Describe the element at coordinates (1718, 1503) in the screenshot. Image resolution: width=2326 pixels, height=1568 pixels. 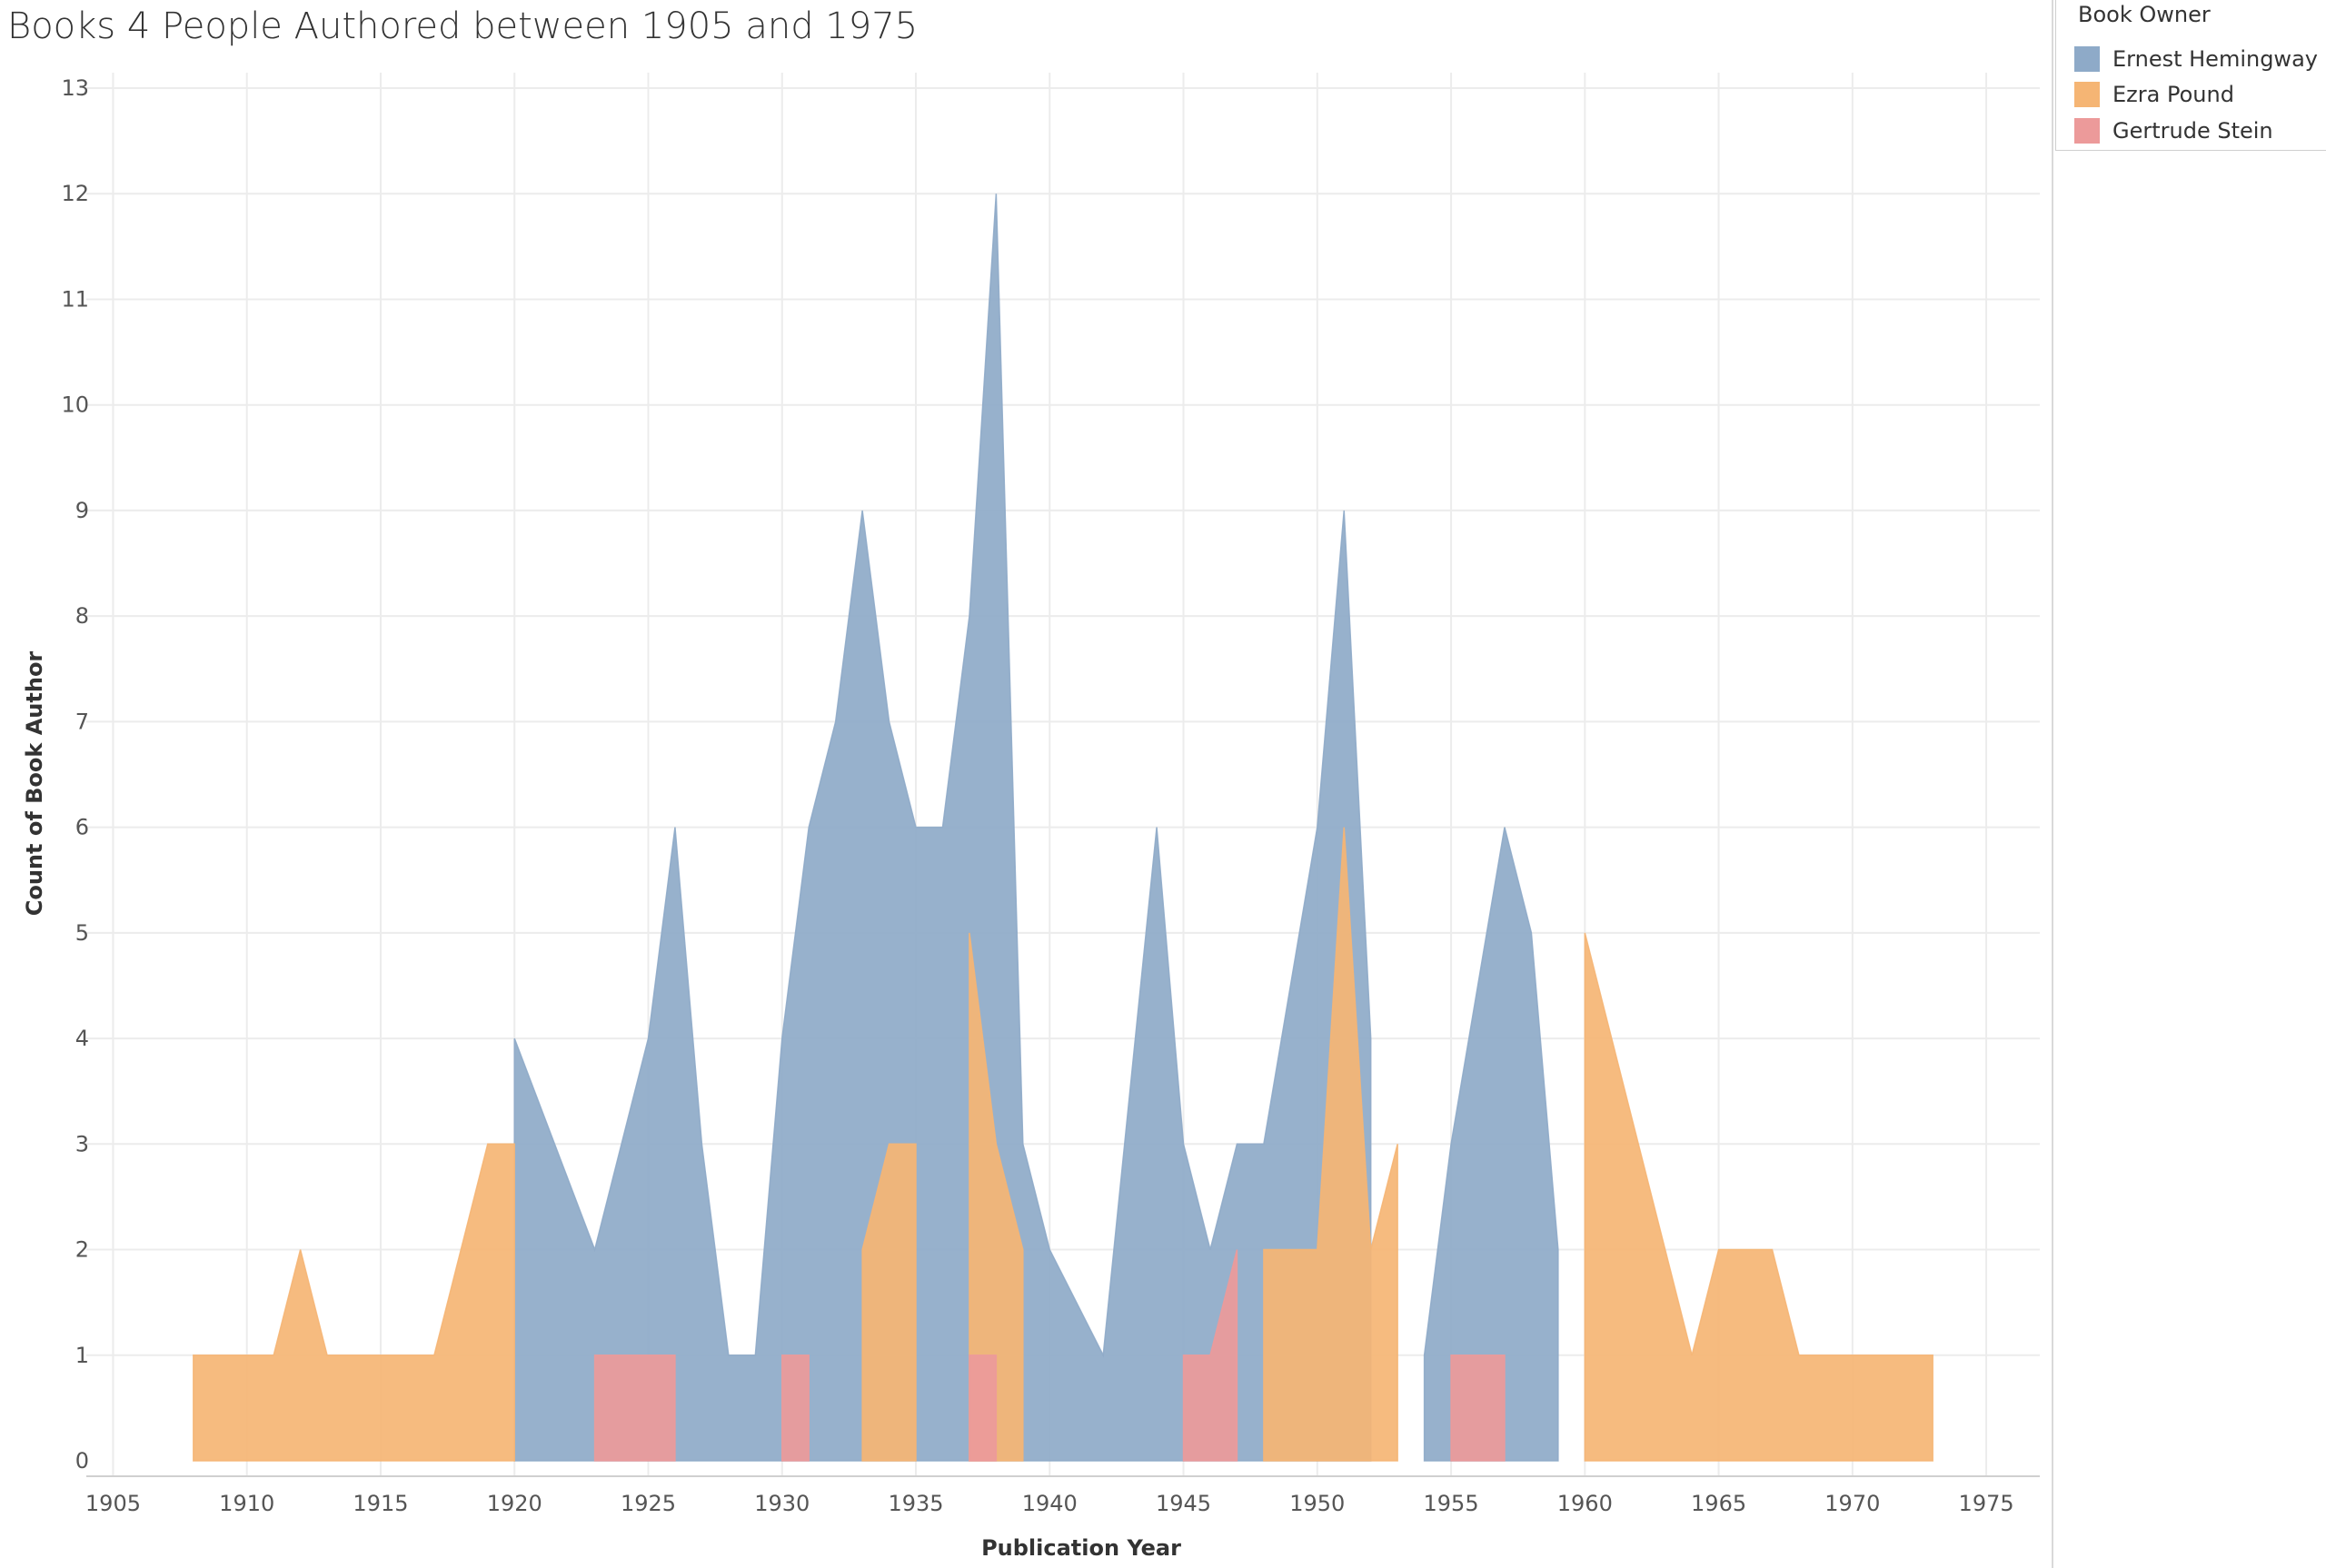
I see `x-tick-label: 1965` at that location.